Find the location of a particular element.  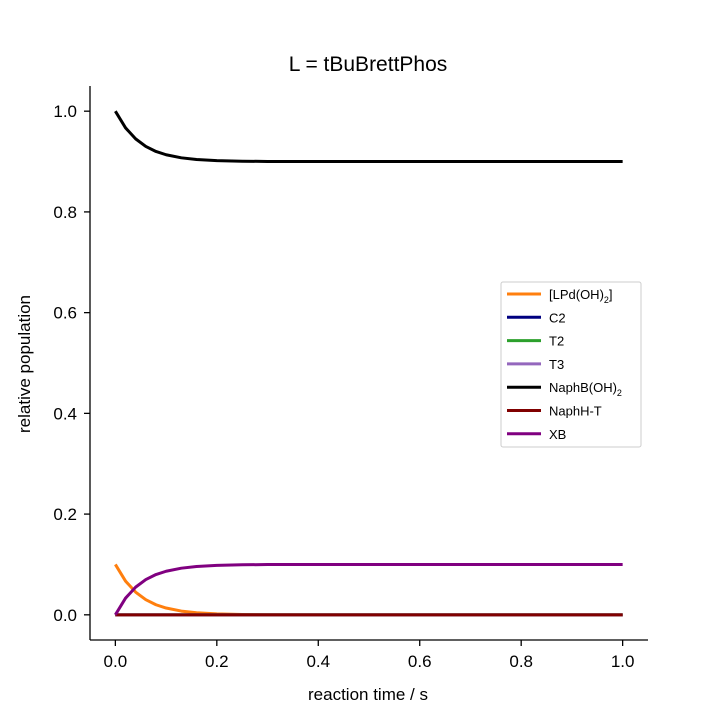

legend: [LPd(OH)2] C2 T2 T3 NaphB(OH)2 NaphH-T XB is located at coordinates (571, 364).